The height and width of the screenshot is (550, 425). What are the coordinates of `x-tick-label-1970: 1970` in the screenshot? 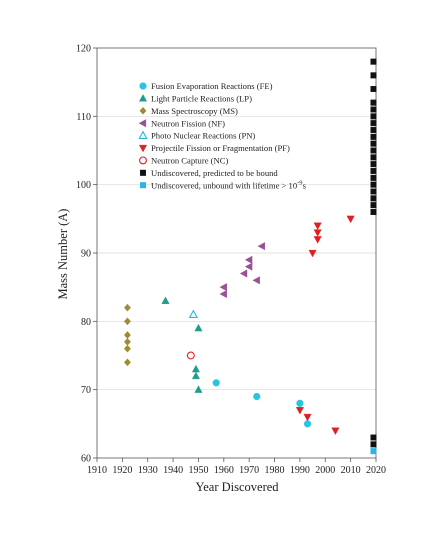 It's located at (249, 470).